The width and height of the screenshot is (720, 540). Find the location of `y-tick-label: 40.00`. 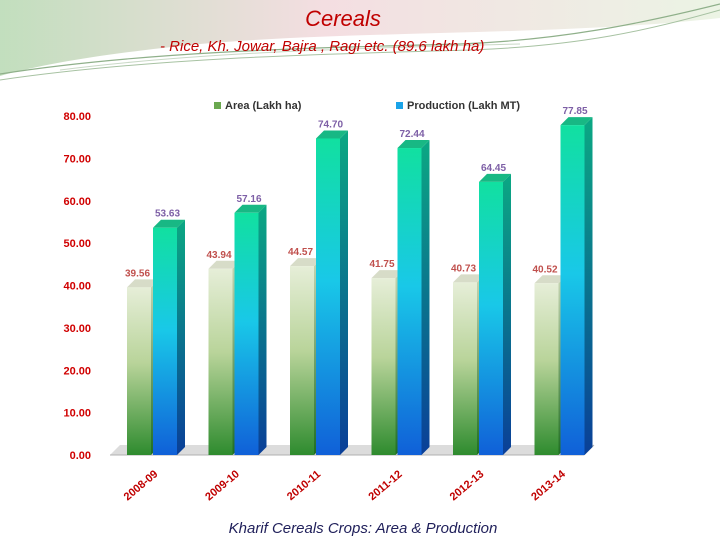

y-tick-label: 40.00 is located at coordinates (77, 287).